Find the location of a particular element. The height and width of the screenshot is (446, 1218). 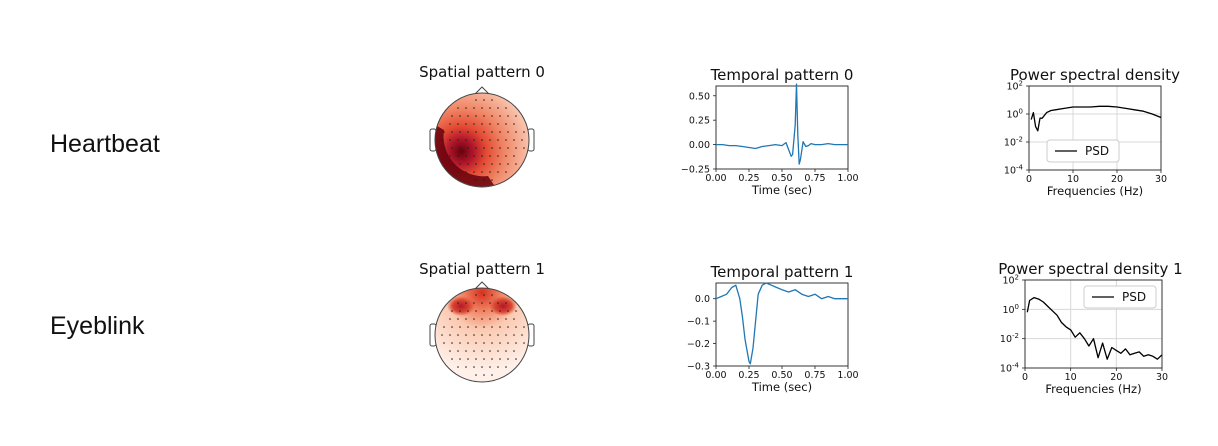

series-line is located at coordinates (1094, 328).